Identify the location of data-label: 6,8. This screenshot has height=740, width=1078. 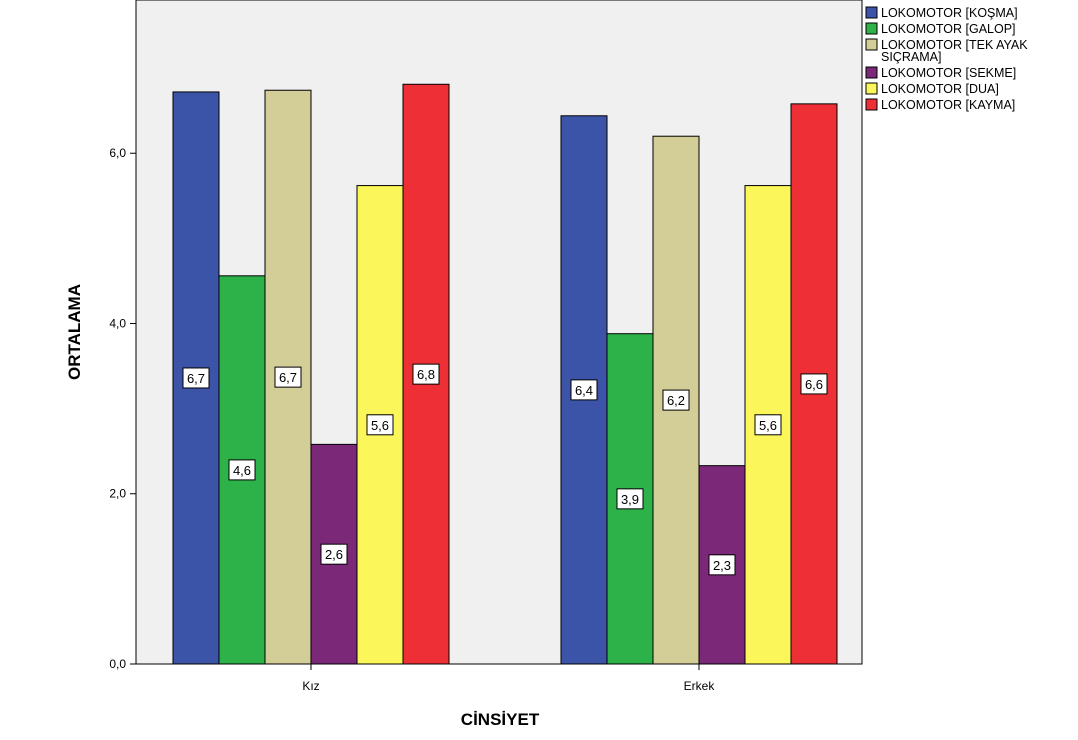
(426, 374).